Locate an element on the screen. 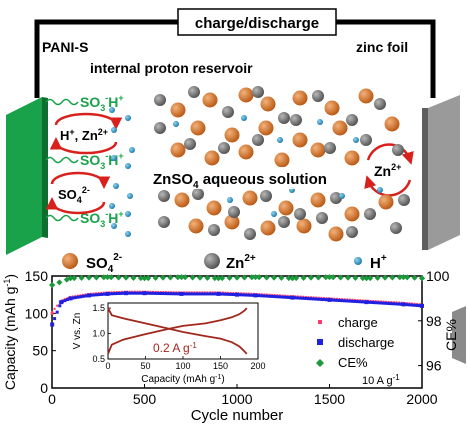 Image resolution: width=468 pixels, height=429 pixels. svg-text: SO3-H+ is located at coordinates (102, 219).